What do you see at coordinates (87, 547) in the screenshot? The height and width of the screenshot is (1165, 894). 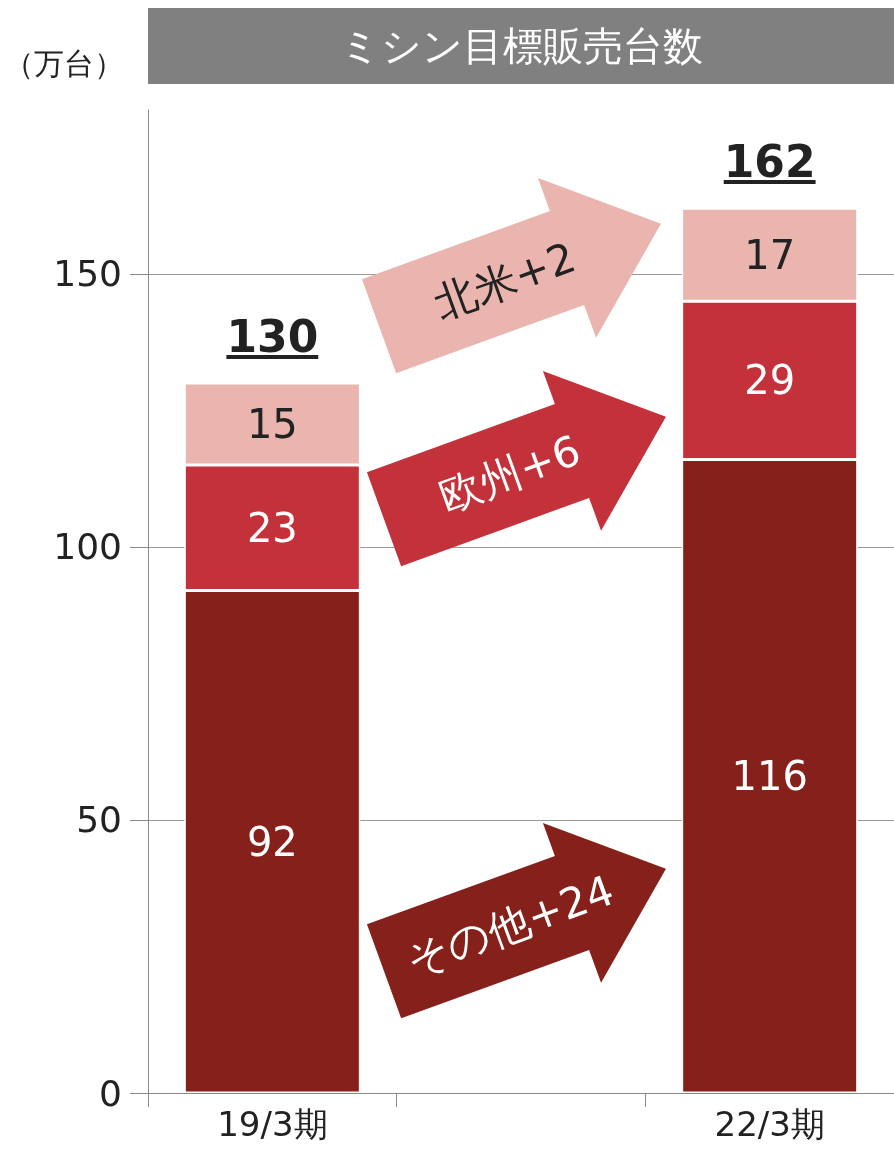 I see `y-tick-label: 100` at bounding box center [87, 547].